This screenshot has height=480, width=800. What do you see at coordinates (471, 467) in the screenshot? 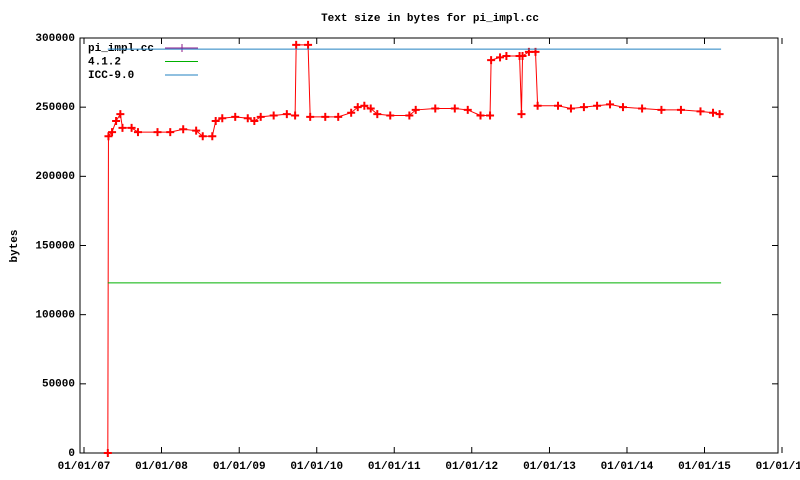
I see `x-tick-label: 01/01/12` at bounding box center [471, 467].